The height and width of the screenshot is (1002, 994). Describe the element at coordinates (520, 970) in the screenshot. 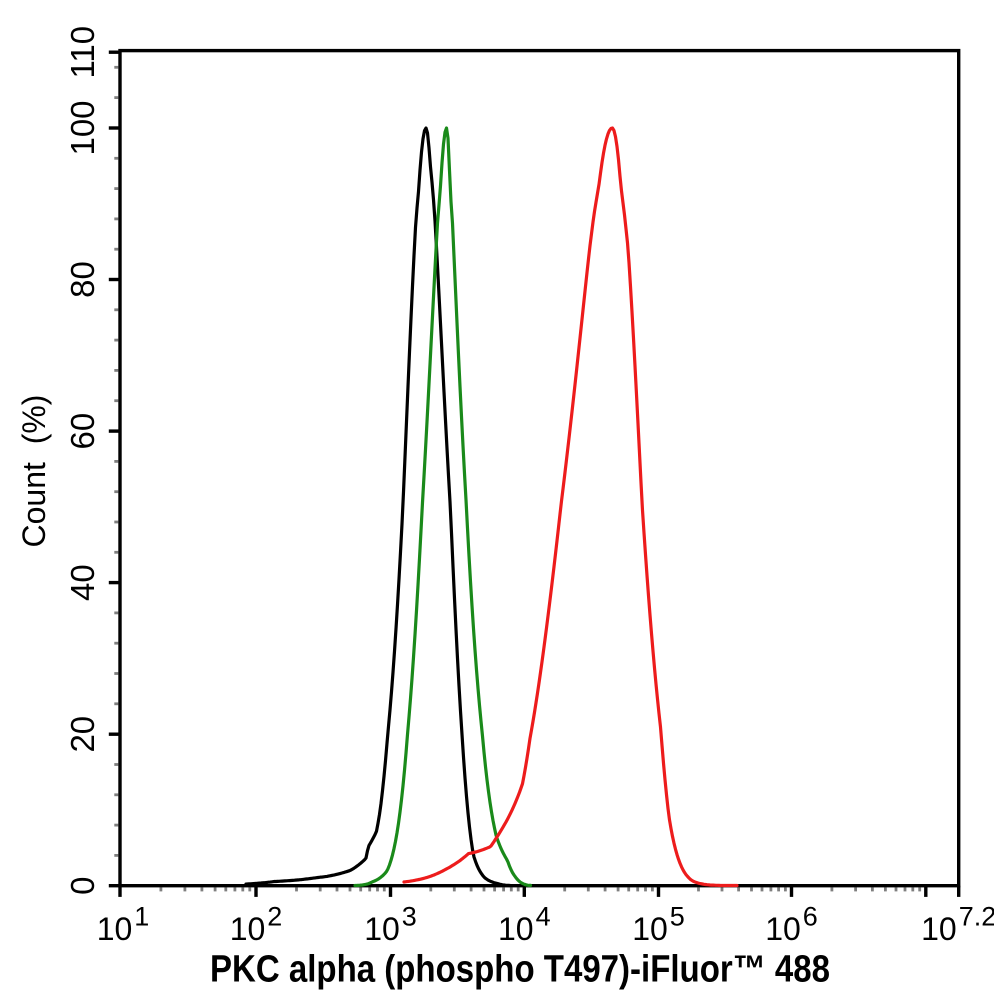

I see `svg-text:PKC alpha (phospho T497)-iFluo: PKC alpha (phospho T497)-iFluor™ 488` at that location.